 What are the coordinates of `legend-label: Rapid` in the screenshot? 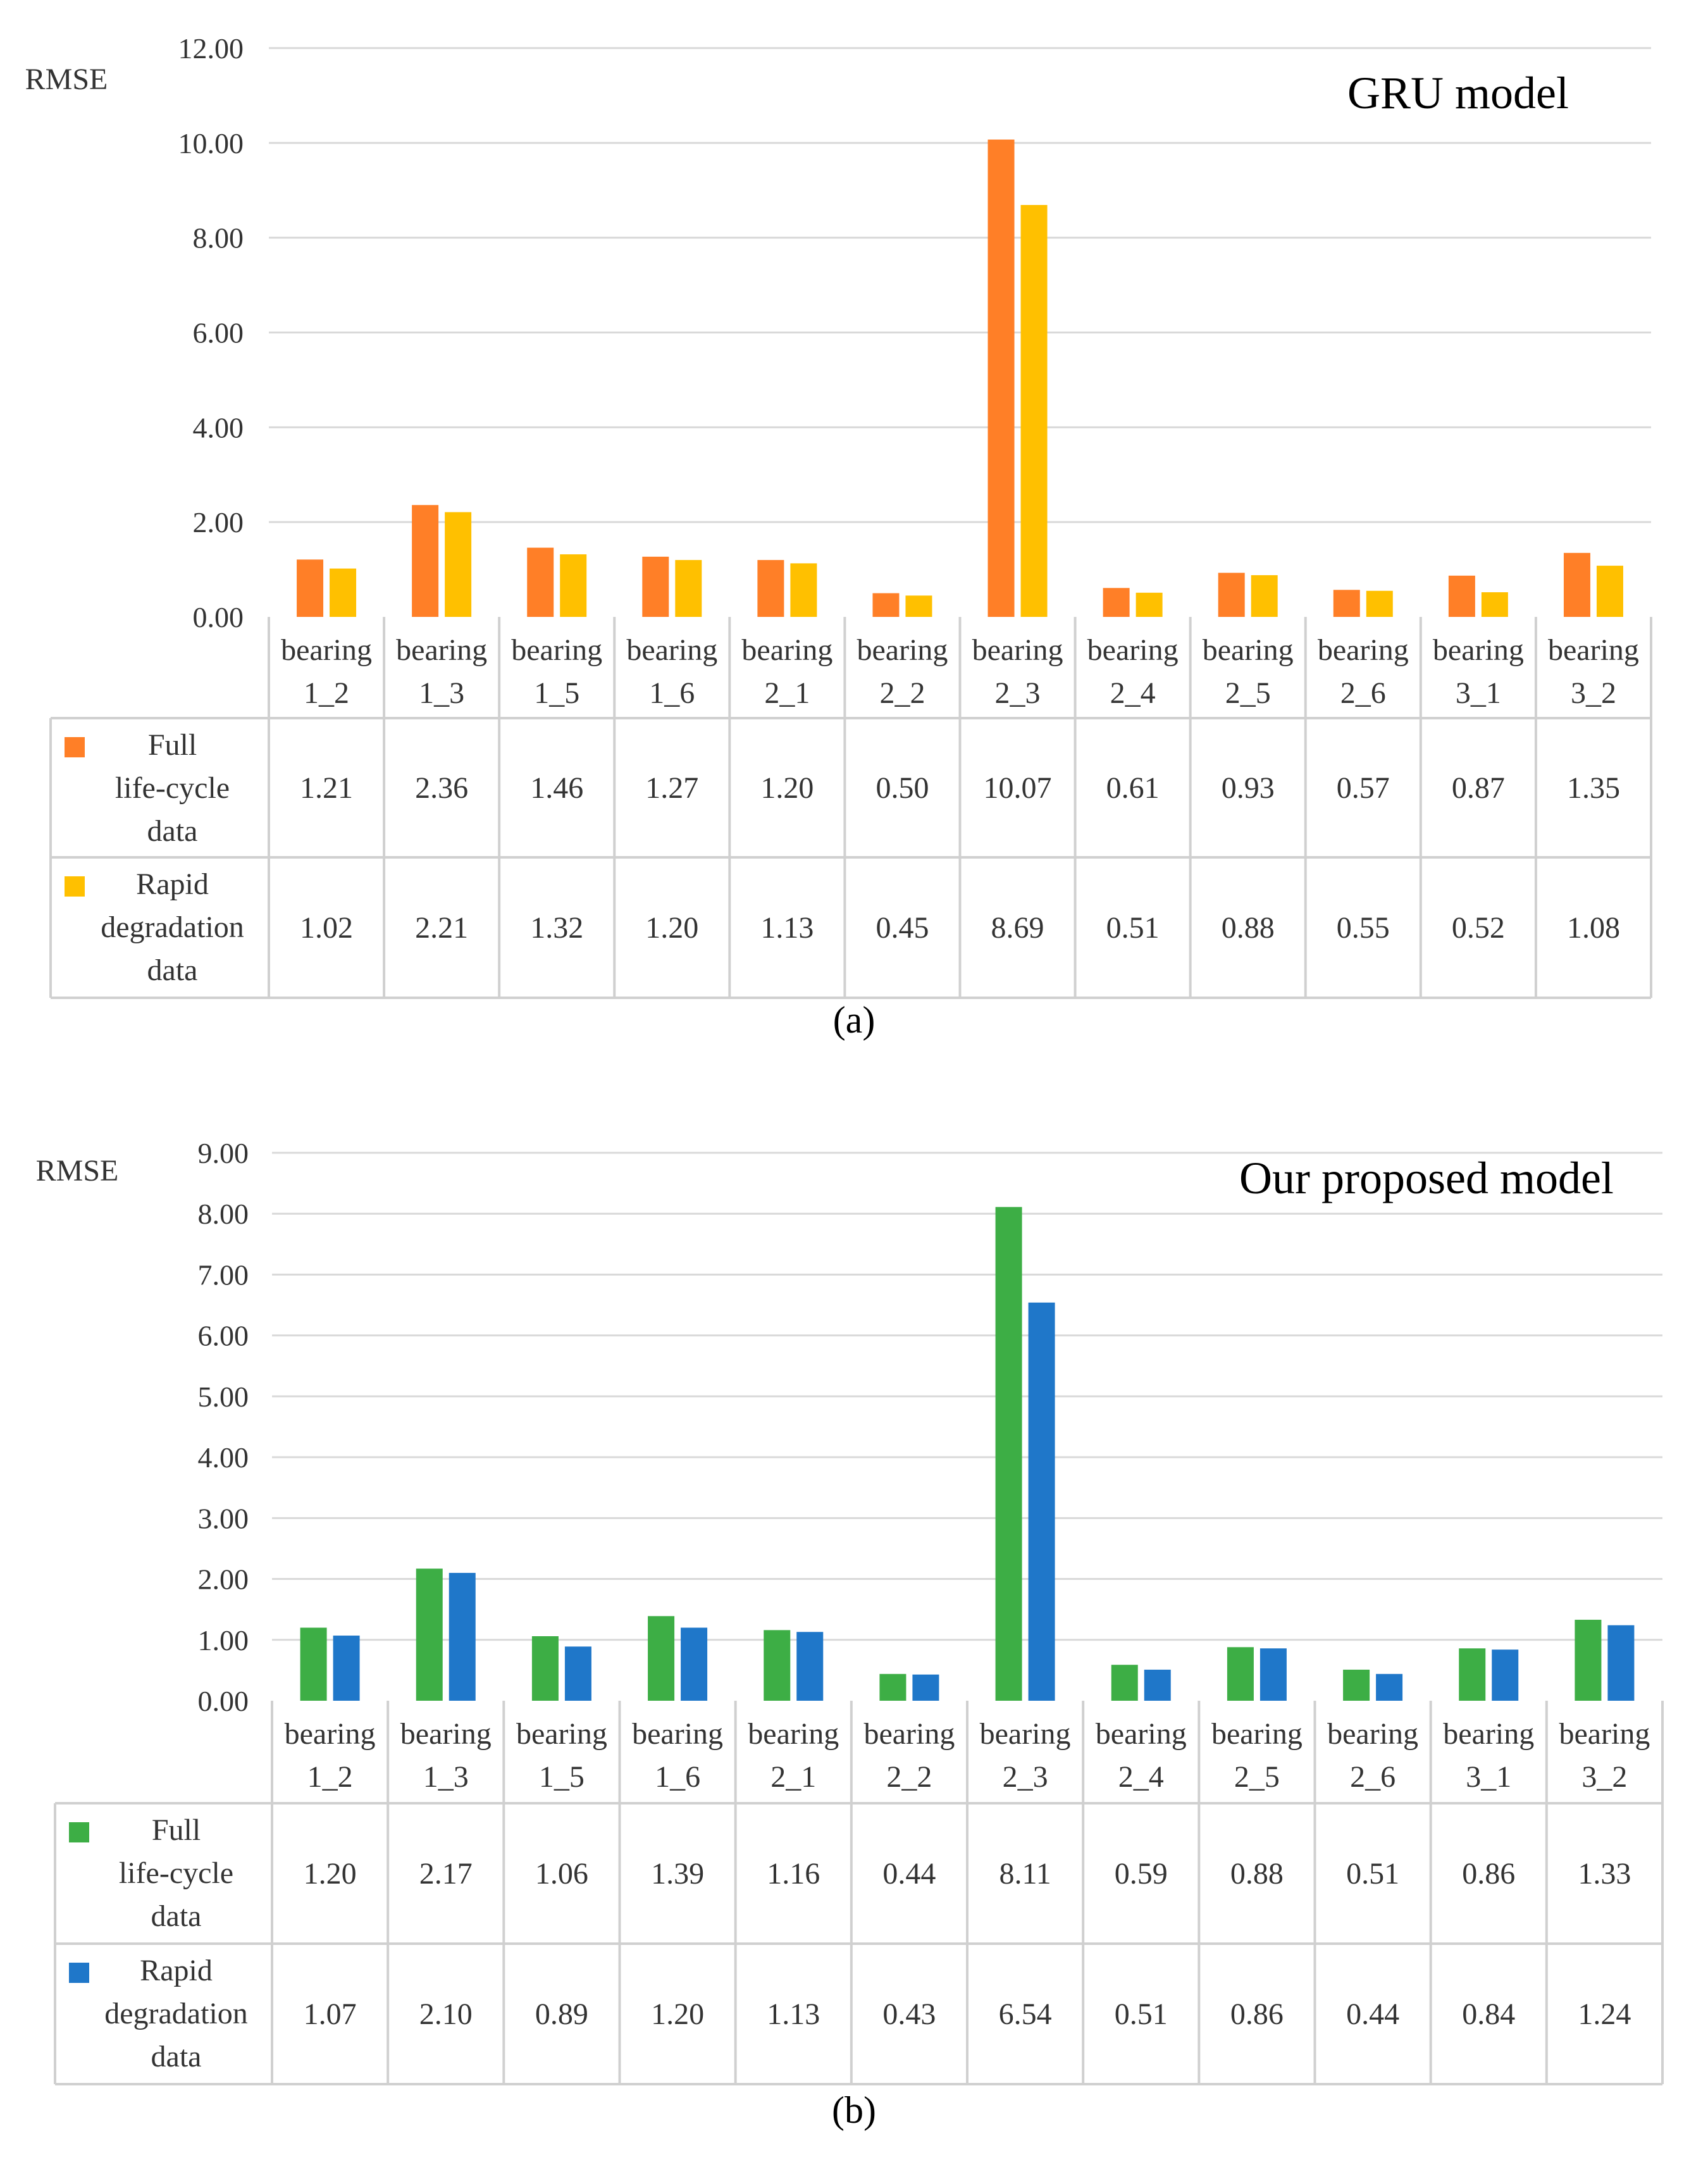 It's located at (172, 884).